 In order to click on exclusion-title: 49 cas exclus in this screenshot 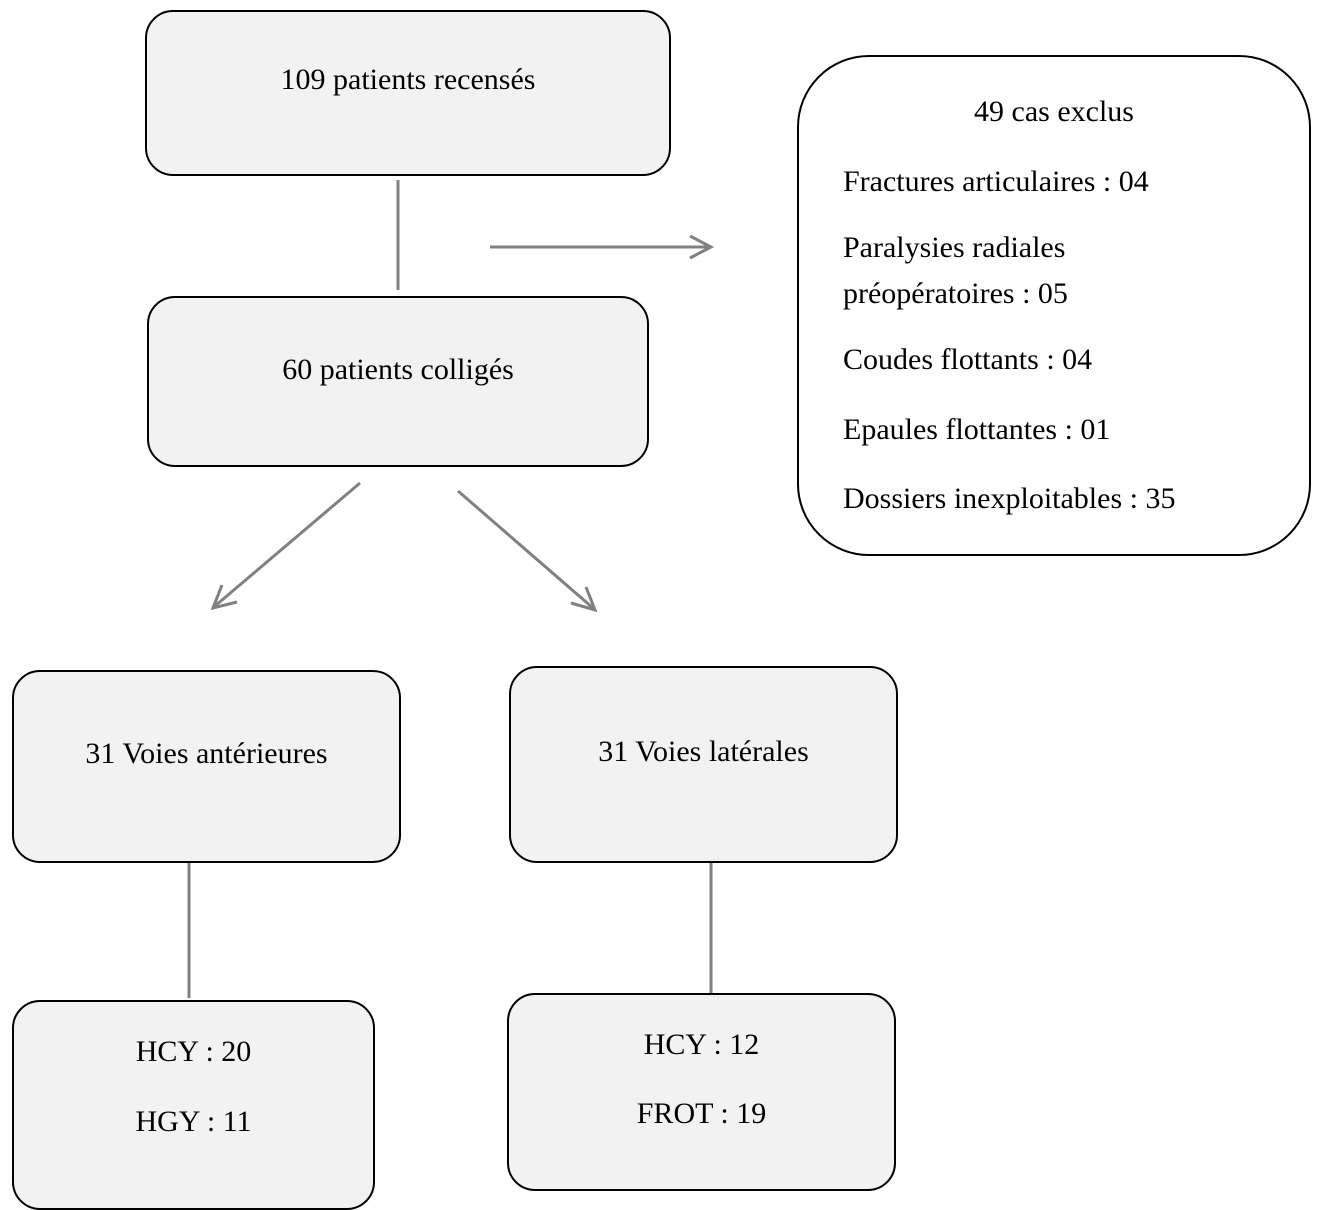, I will do `click(1054, 111)`.